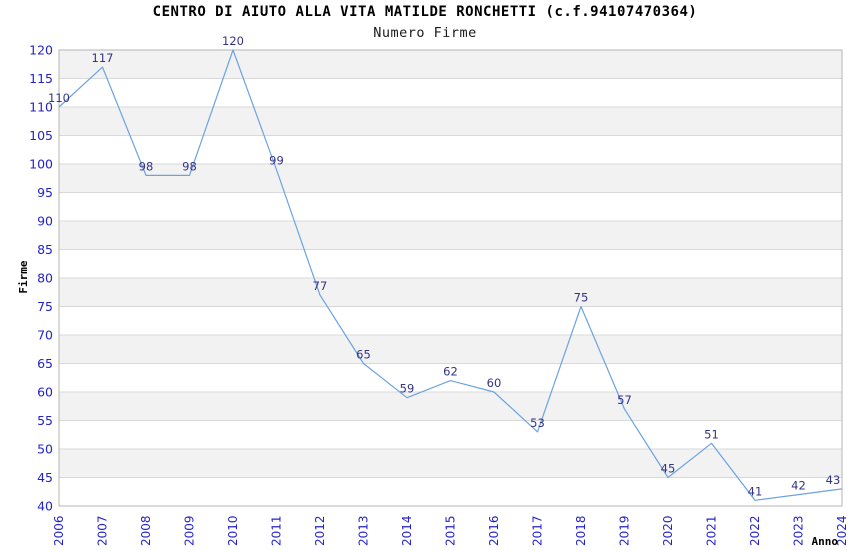 This screenshot has width=850, height=550. I want to click on x-axis-title: Anno, so click(825, 541).